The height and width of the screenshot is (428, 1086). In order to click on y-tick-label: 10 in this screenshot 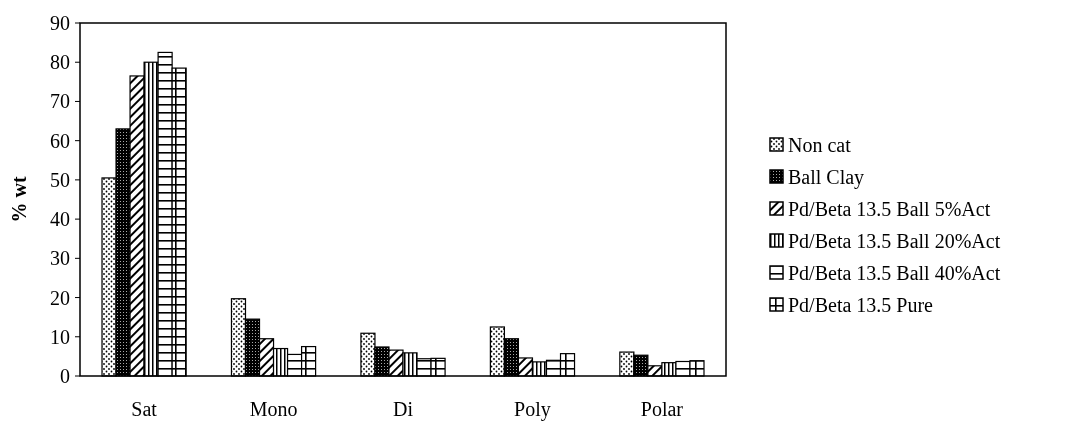, I will do `click(60, 336)`.